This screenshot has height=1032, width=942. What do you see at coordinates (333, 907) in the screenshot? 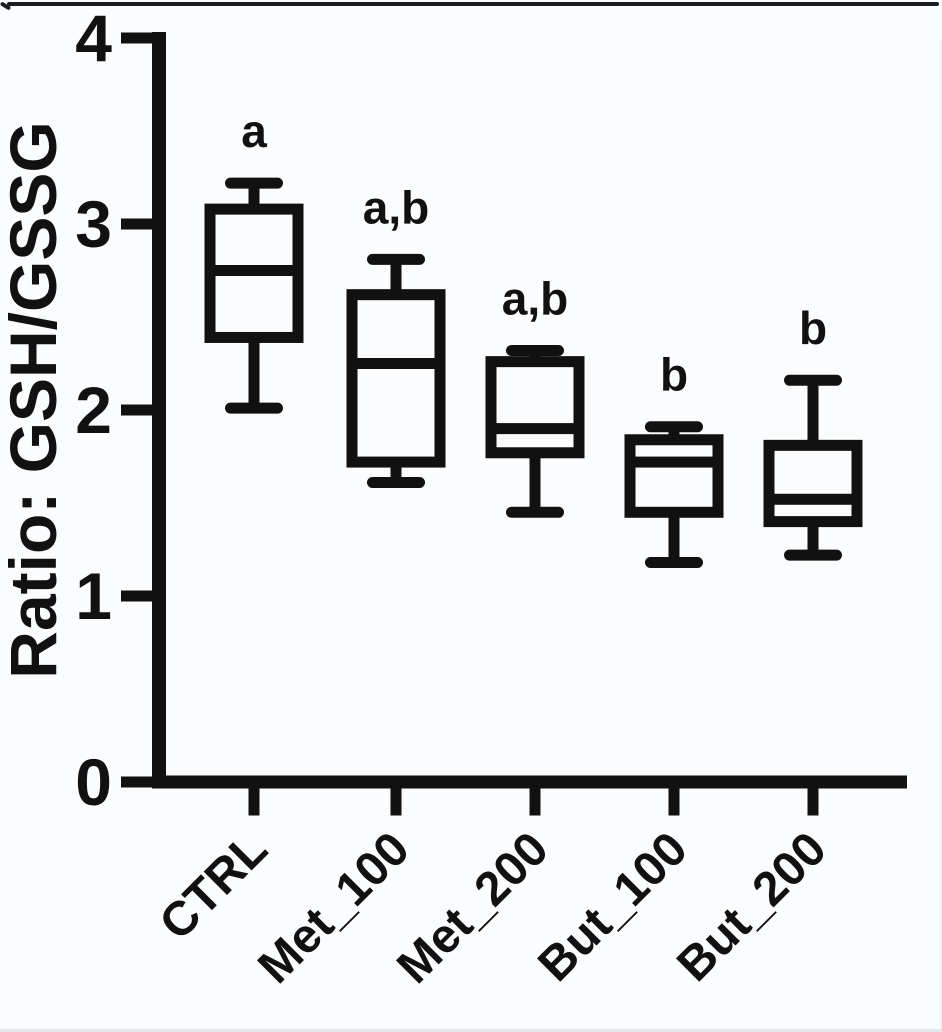
I see `x-category-label: Met_100` at bounding box center [333, 907].